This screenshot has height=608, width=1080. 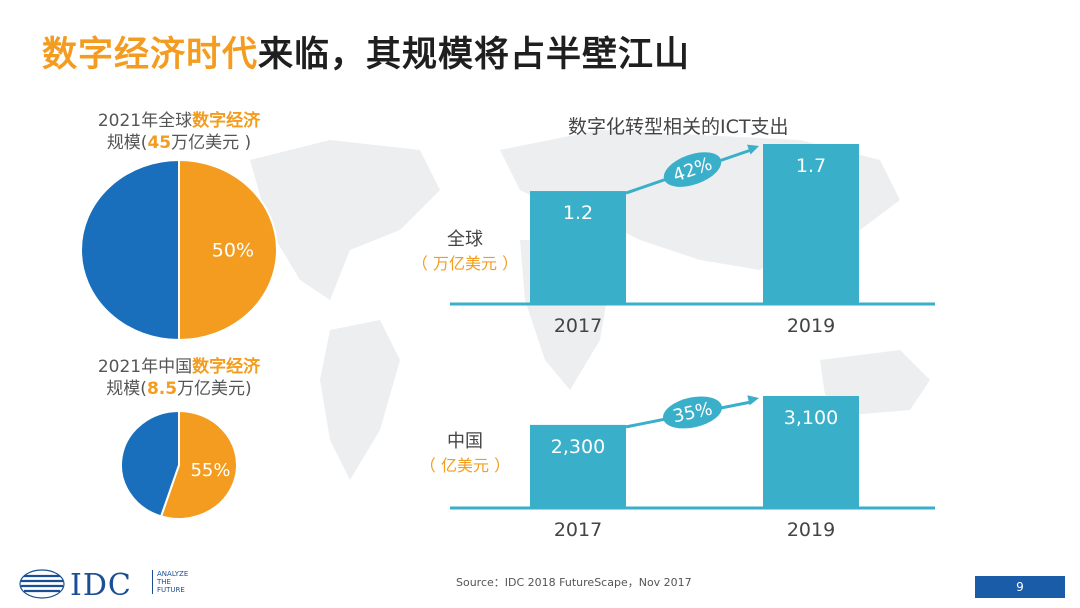 I want to click on global-ict-bar-label-2017: 1.2, so click(x=578, y=213).